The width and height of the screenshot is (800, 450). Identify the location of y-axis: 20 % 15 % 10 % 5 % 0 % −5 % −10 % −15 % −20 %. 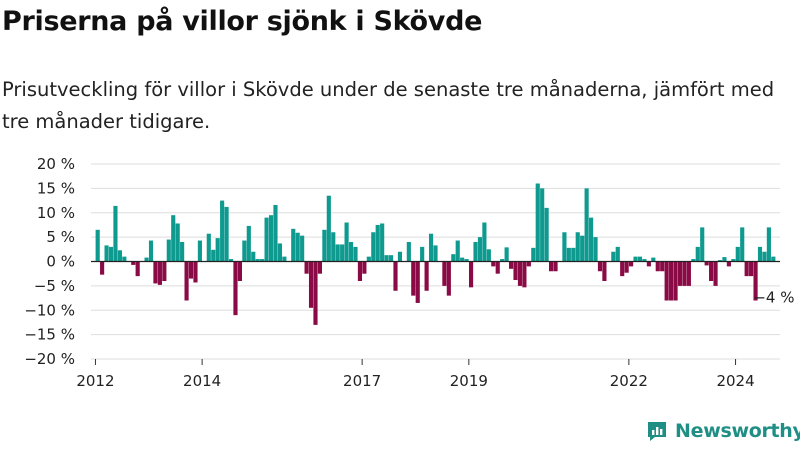
(49, 261).